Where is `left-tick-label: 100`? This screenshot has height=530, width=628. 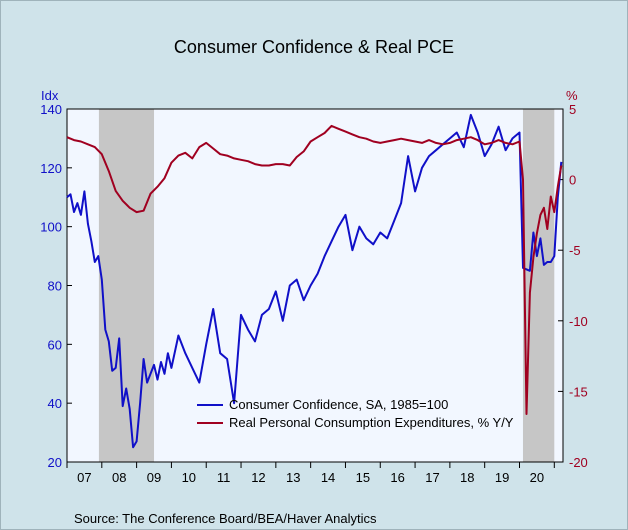
left-tick-label: 100 is located at coordinates (51, 227).